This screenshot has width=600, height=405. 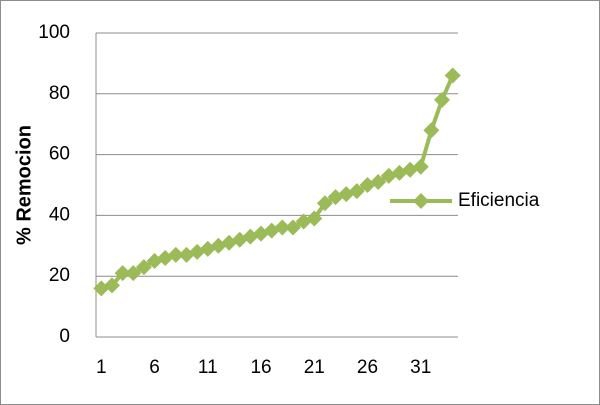 I want to click on y-axis-label: % Remocion, so click(x=24, y=185).